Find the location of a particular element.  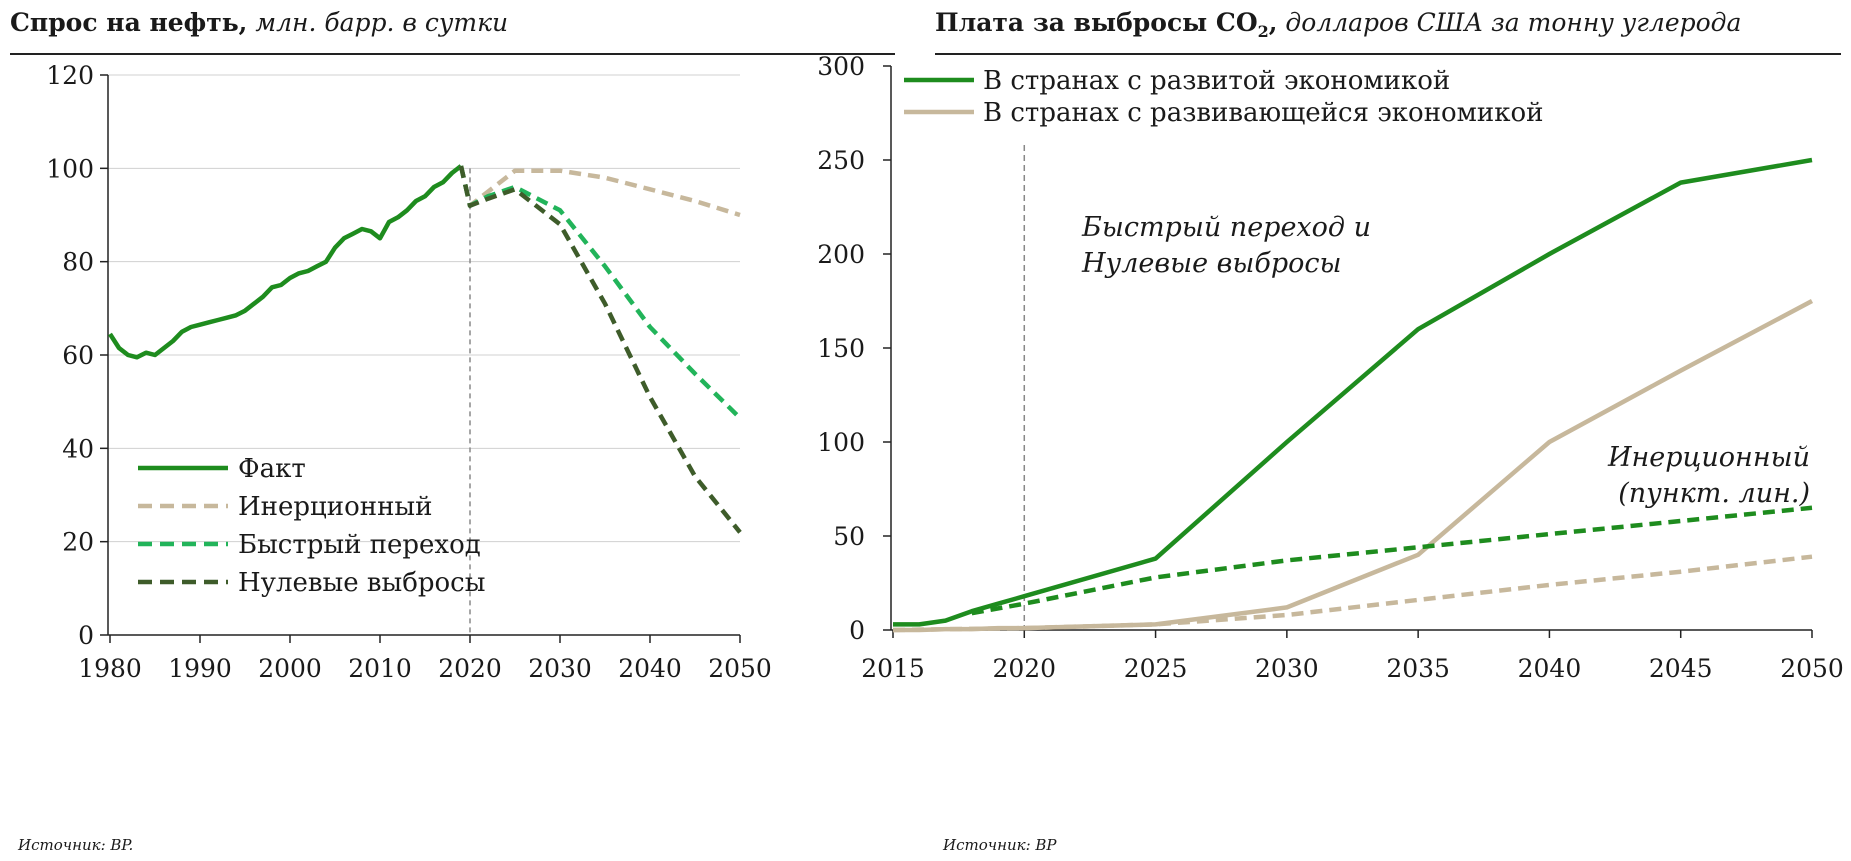

annotation-text: Быстрый переход и is located at coordinates (1226, 227).